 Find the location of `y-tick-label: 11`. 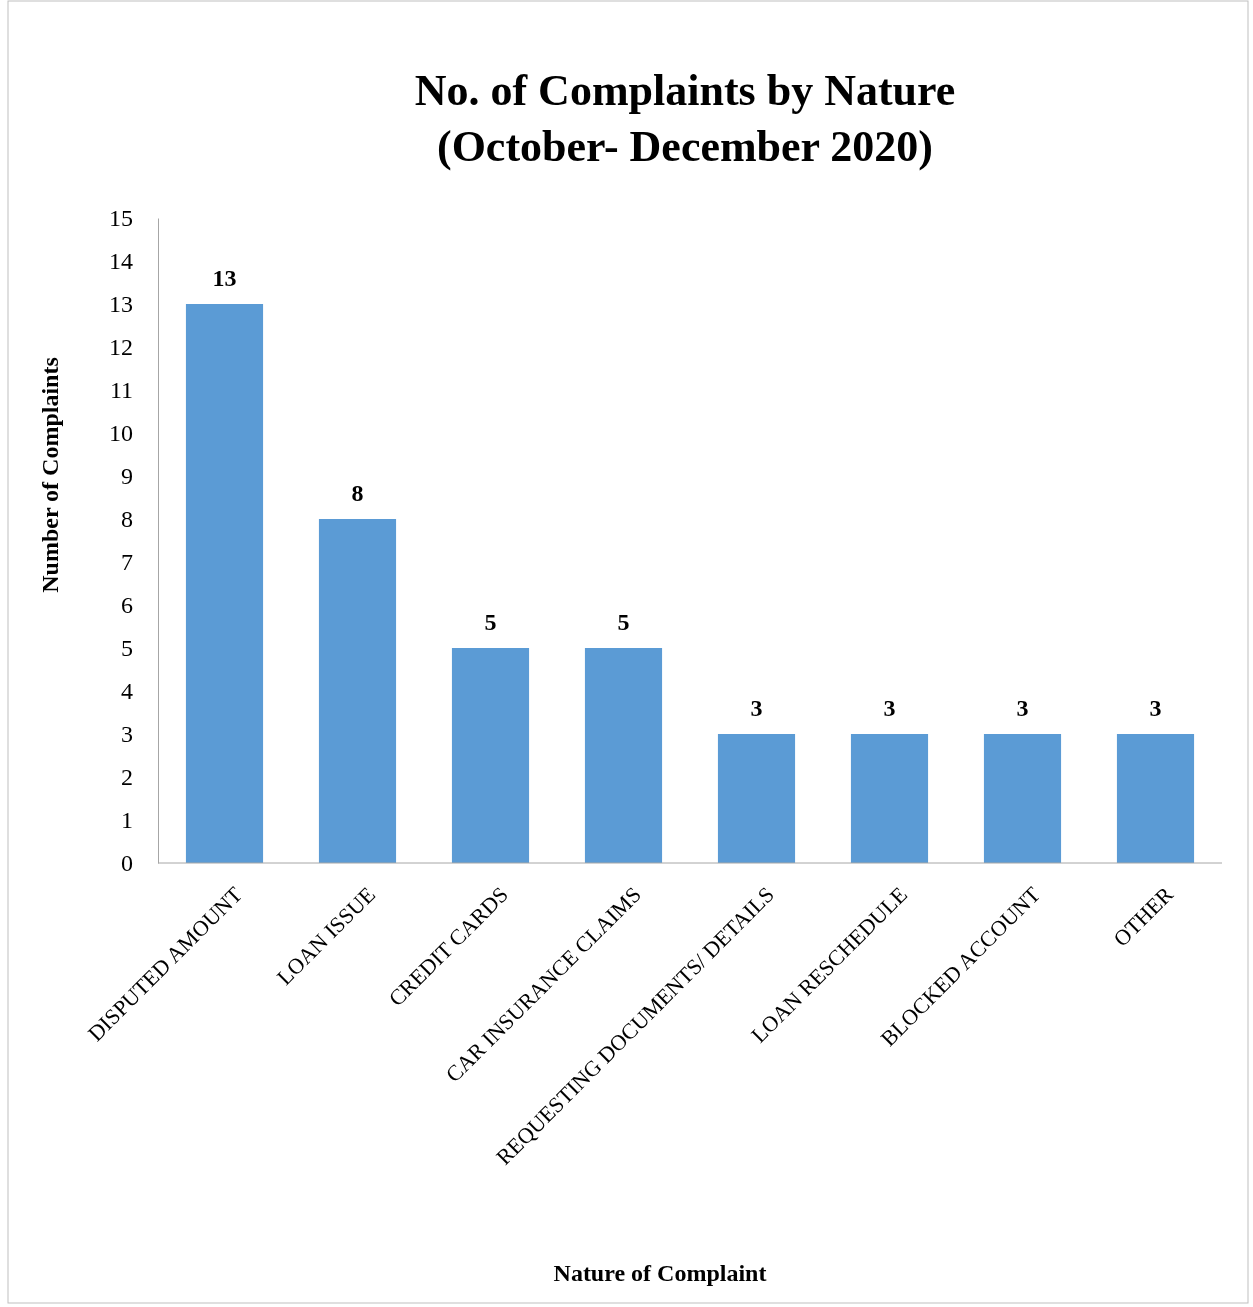

y-tick-label: 11 is located at coordinates (121, 390).